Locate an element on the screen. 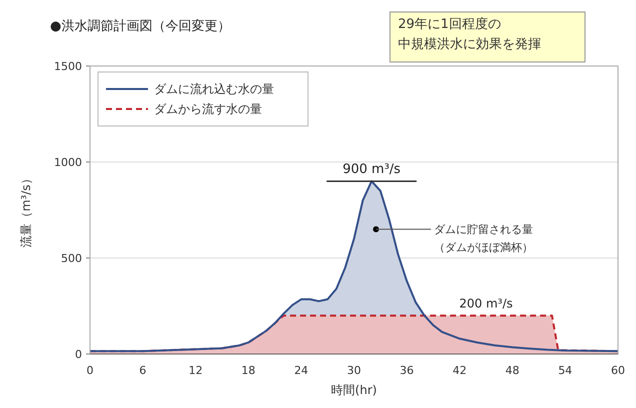  x-tick-label: 36 is located at coordinates (407, 370).